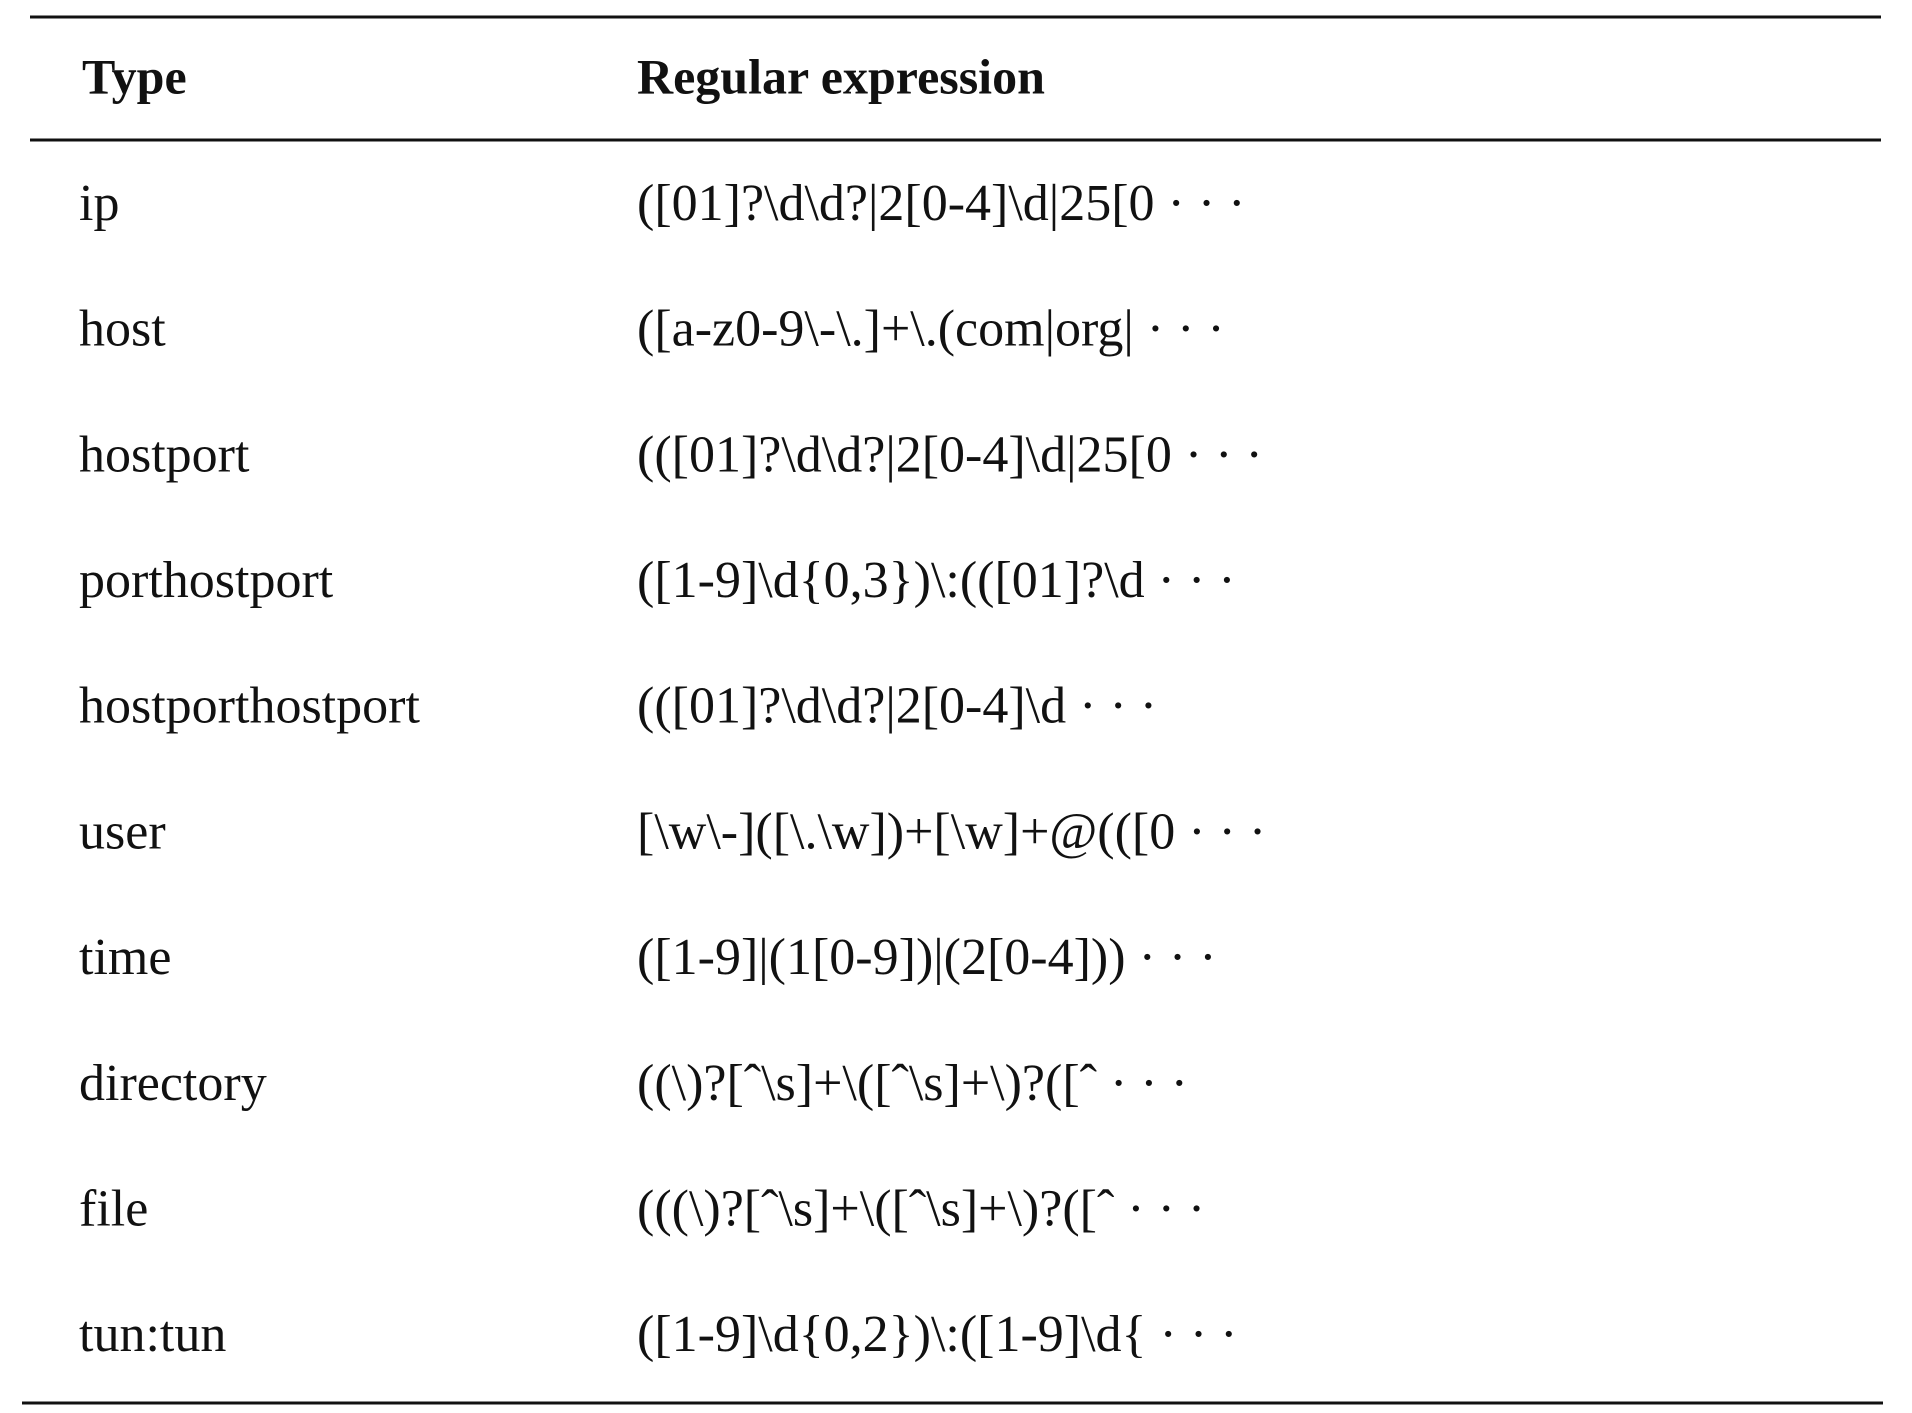  I want to click on type-cell: host, so click(122, 329).